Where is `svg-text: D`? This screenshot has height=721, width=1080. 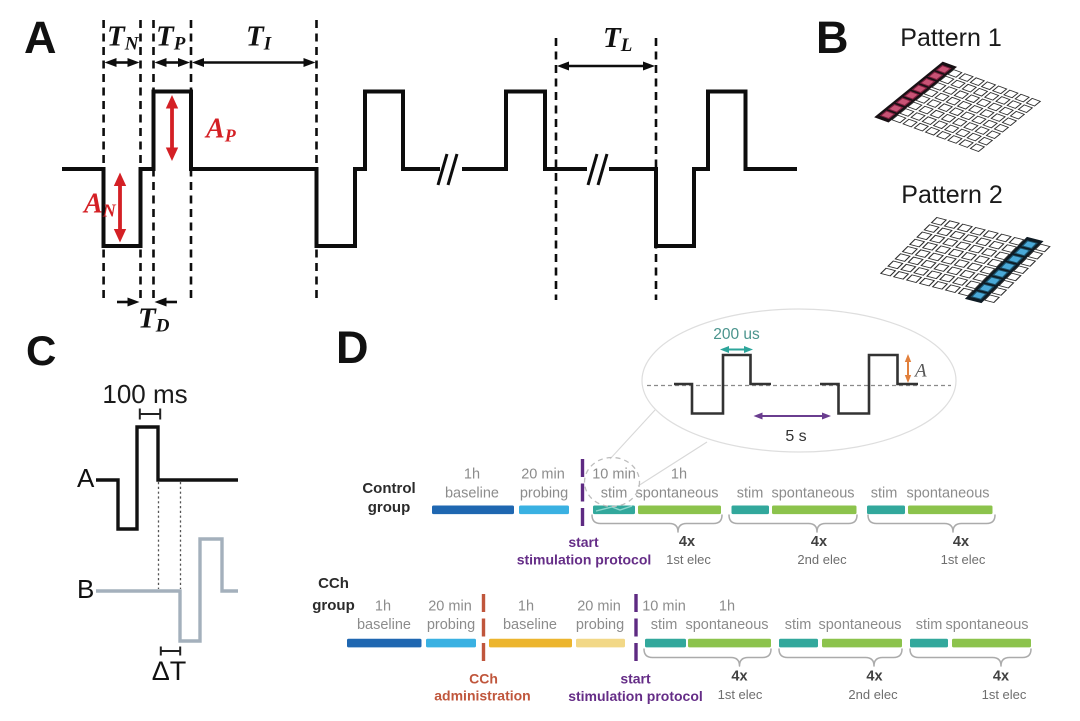
svg-text: D is located at coordinates (352, 347).